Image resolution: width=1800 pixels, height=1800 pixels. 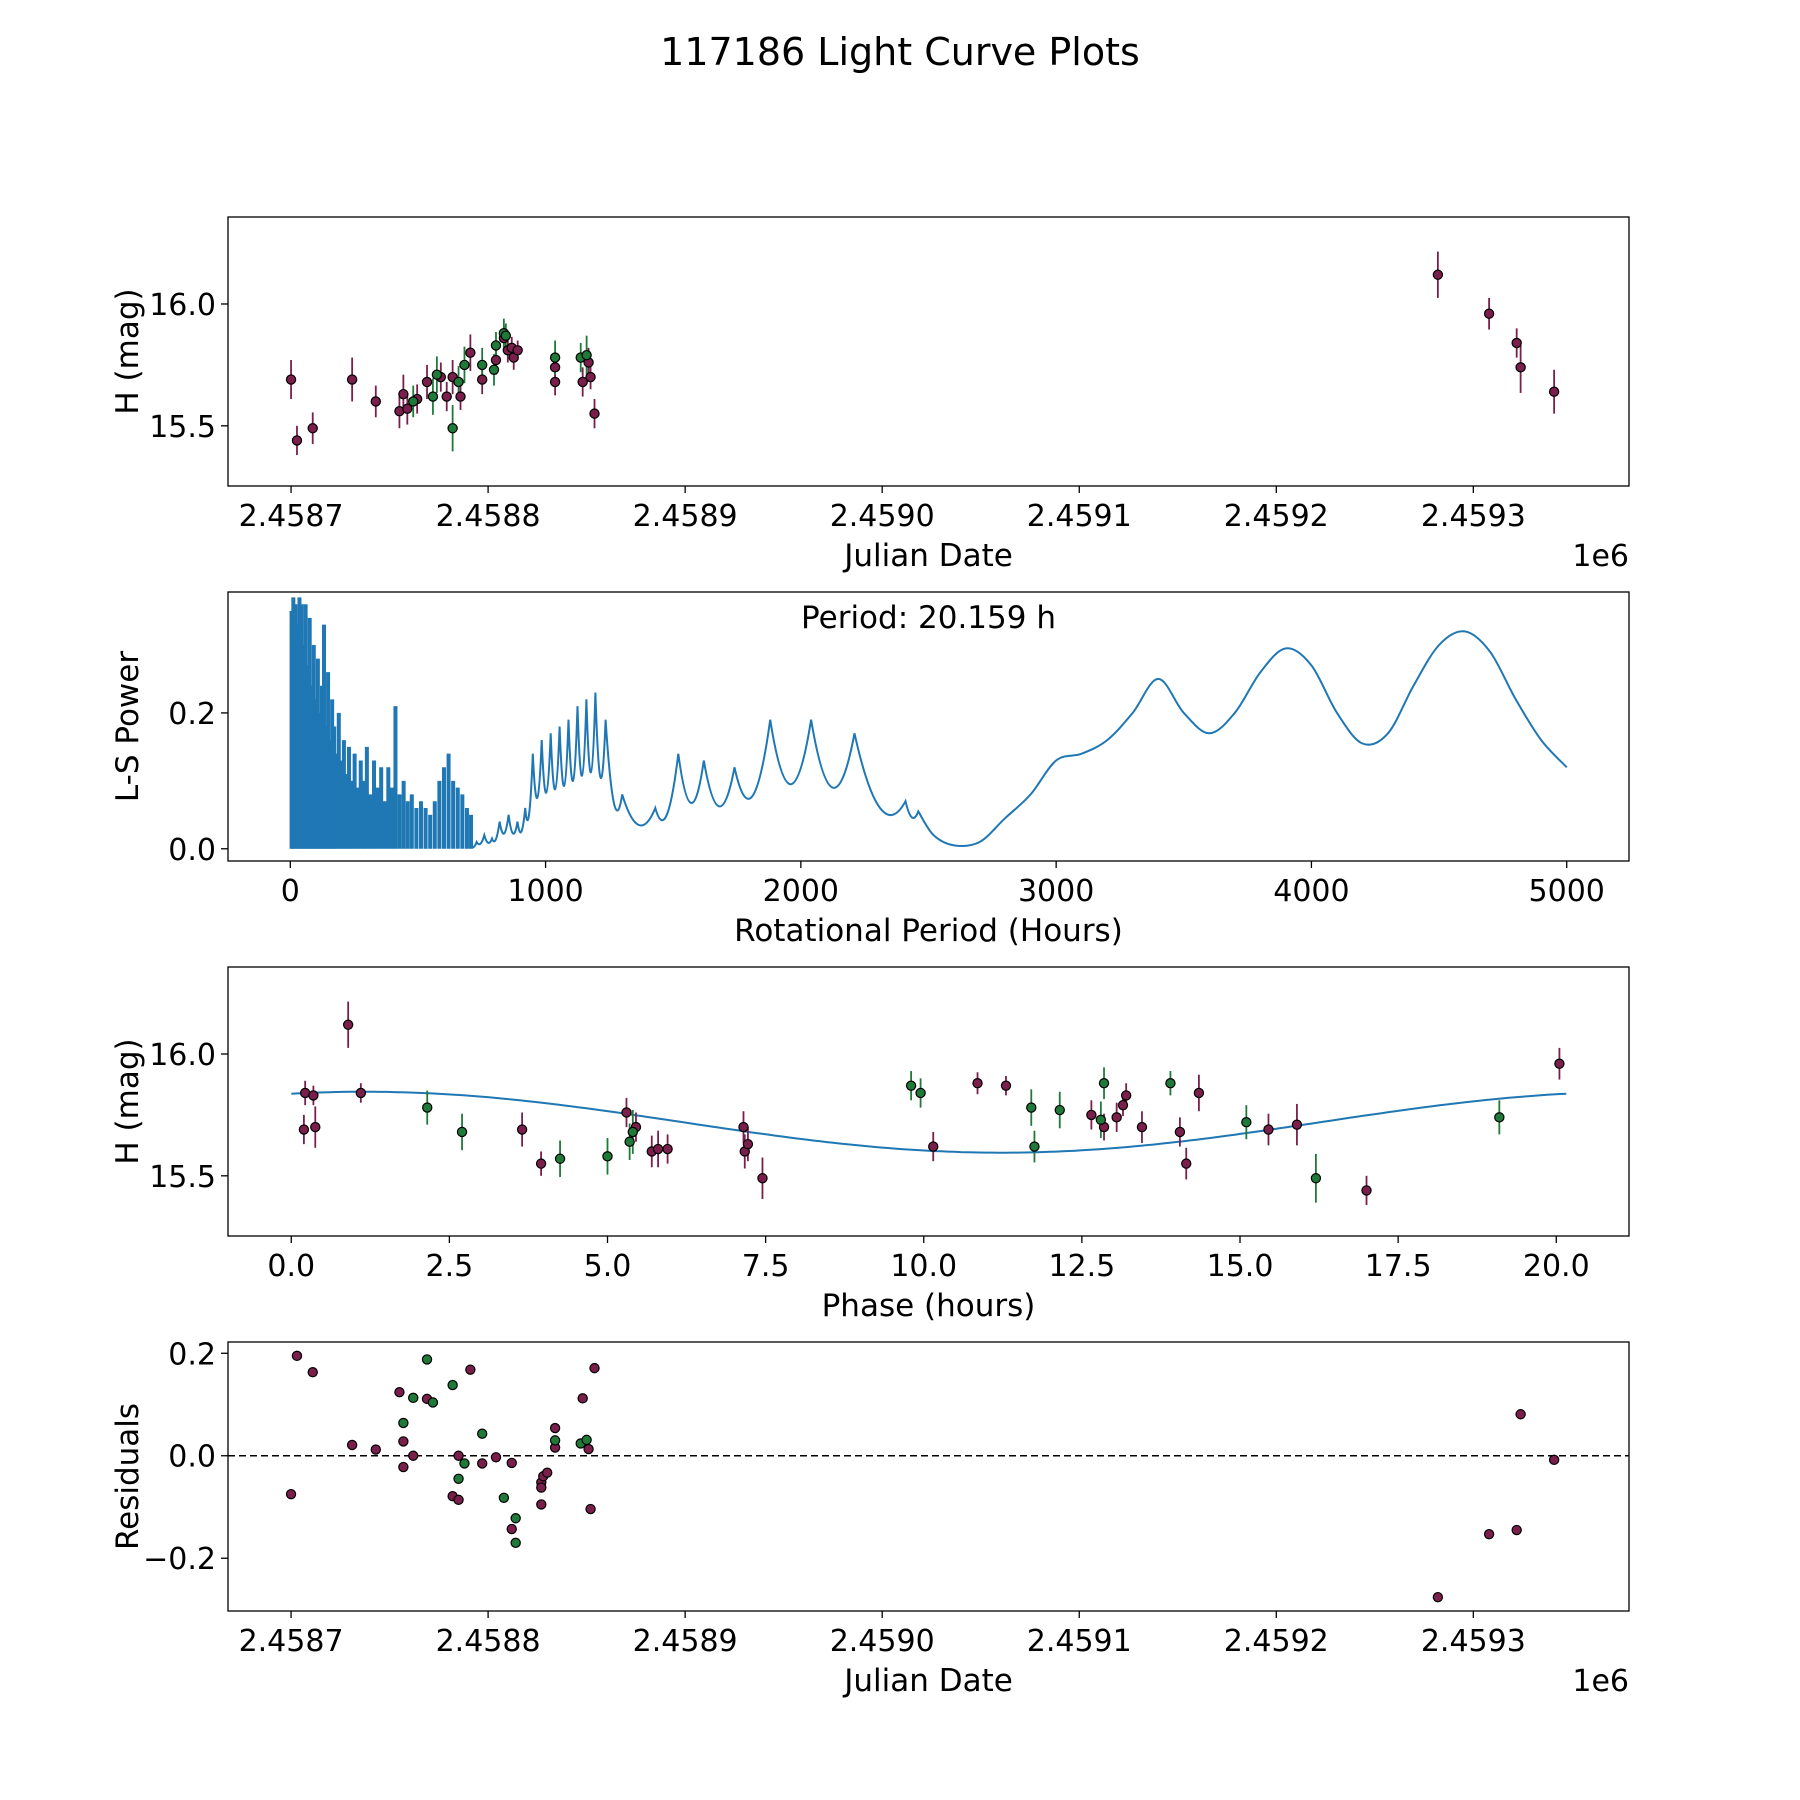 What do you see at coordinates (928, 351) in the screenshot?
I see `lightcurve-axes-frame` at bounding box center [928, 351].